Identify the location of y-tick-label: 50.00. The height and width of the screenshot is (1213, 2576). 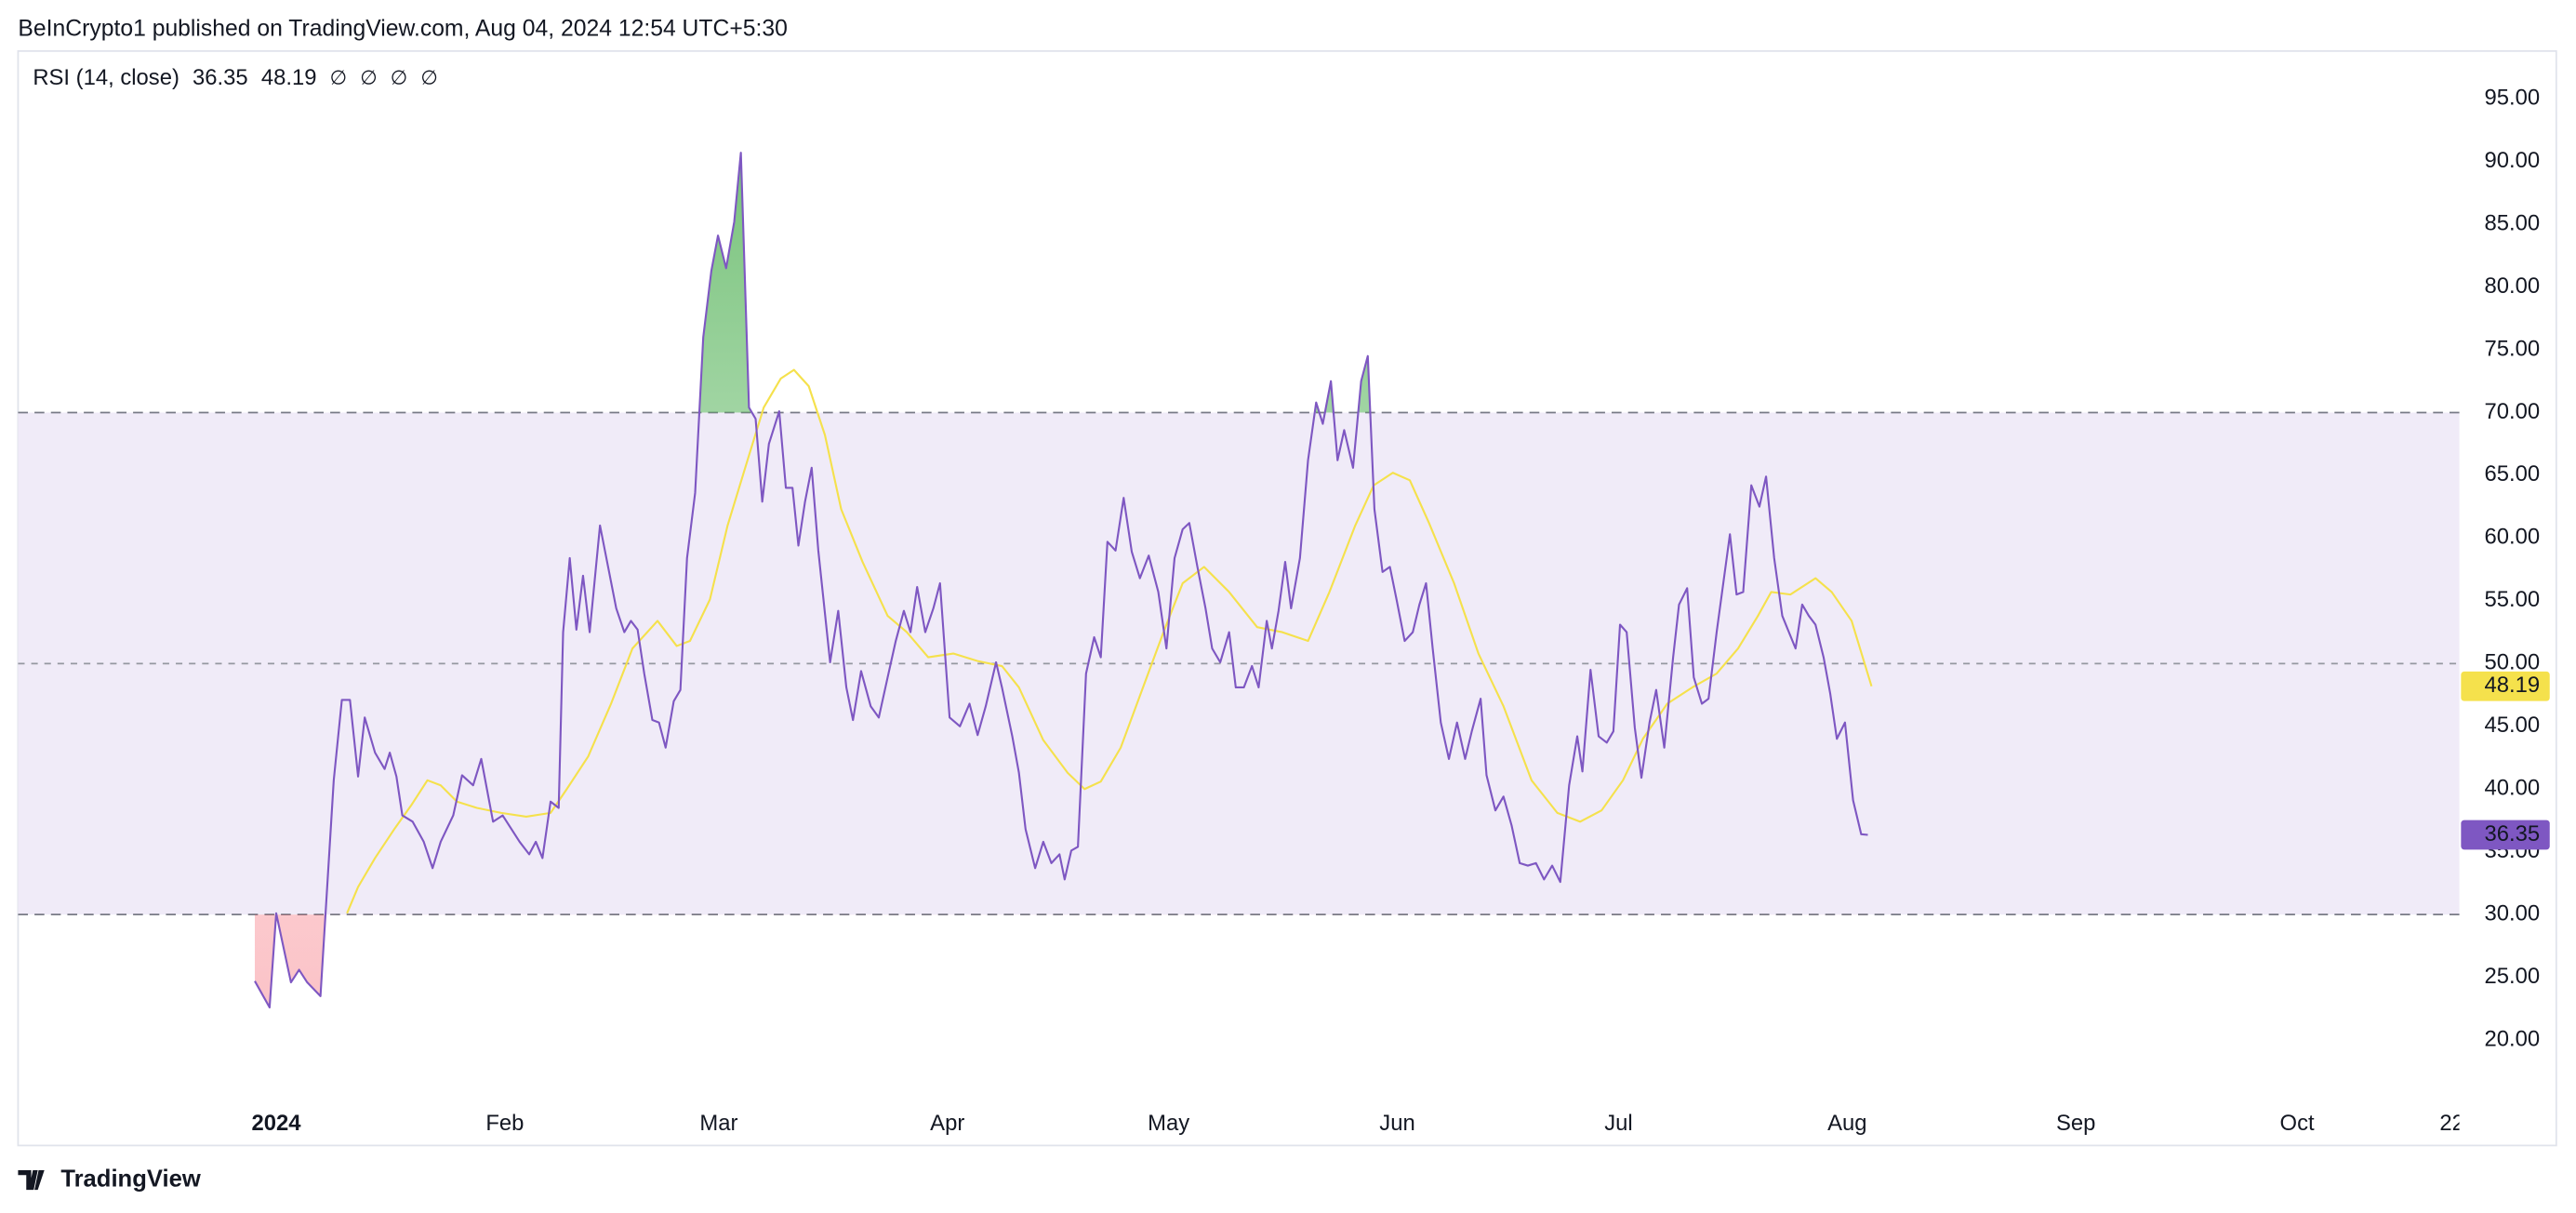
(2512, 662).